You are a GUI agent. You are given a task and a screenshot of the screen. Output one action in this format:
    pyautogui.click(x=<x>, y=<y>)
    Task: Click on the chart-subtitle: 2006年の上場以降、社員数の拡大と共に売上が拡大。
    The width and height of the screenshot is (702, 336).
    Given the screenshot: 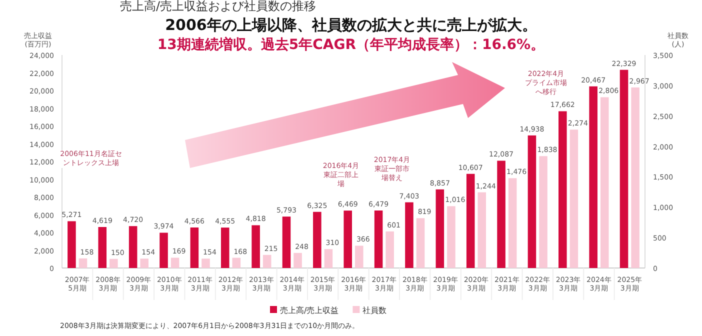 What is the action you would take?
    pyautogui.click(x=351, y=25)
    